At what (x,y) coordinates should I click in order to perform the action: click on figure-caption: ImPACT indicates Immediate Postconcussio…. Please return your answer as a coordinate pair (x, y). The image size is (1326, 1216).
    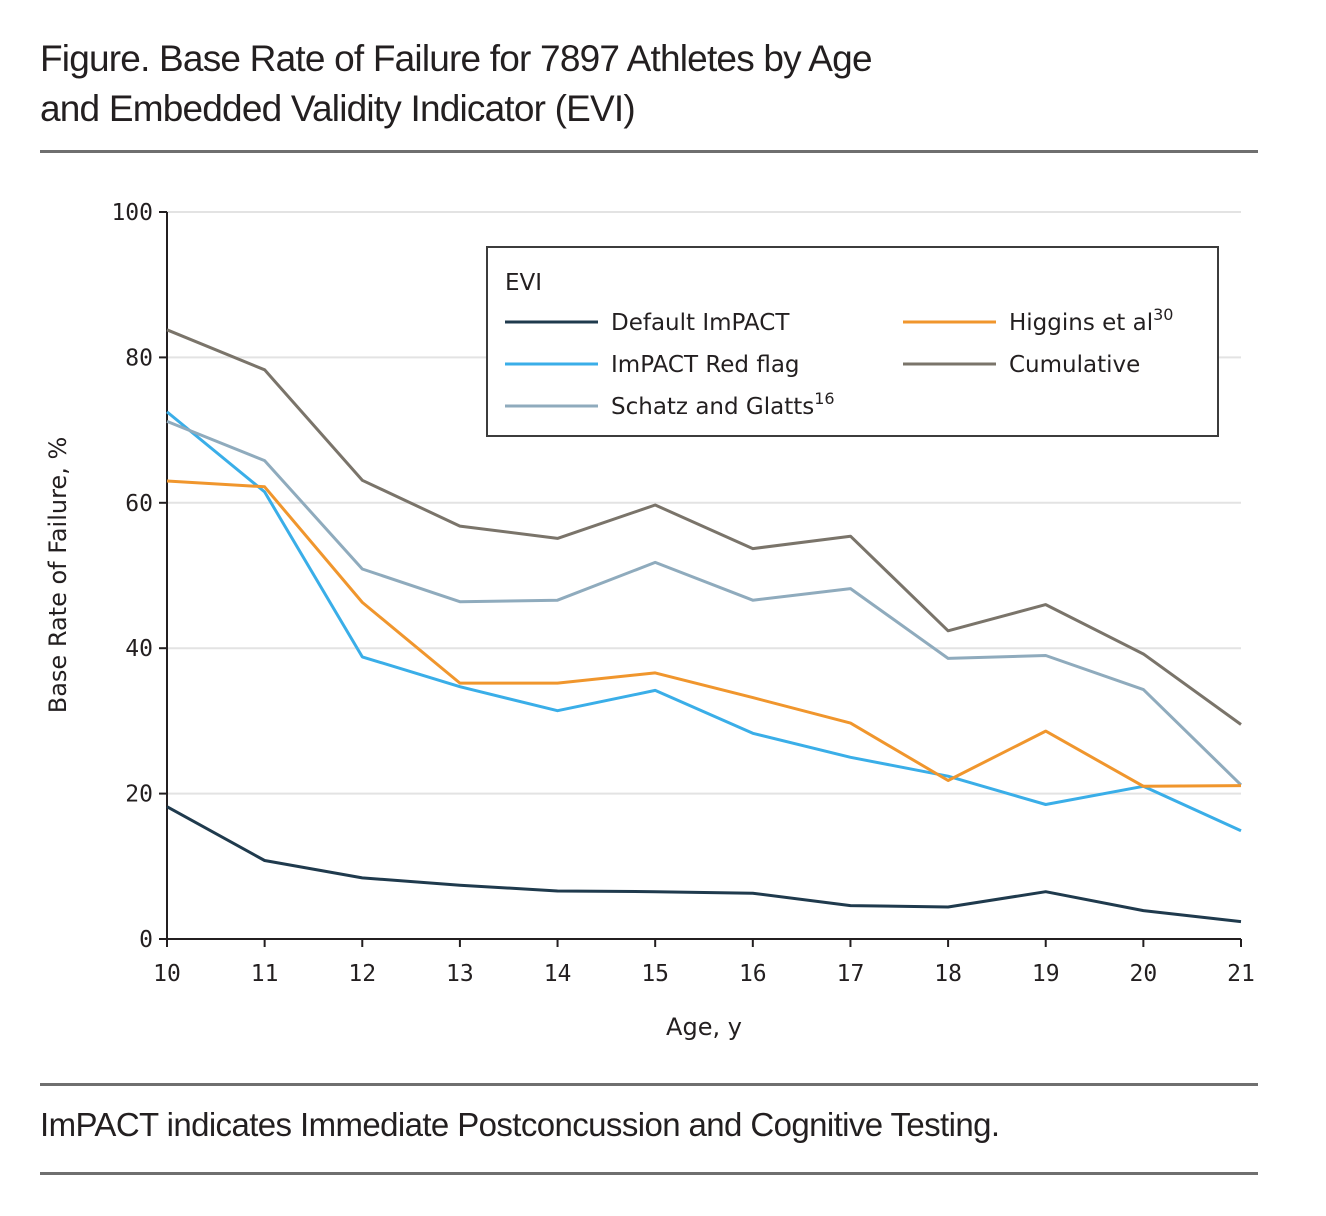
    Looking at the image, I should click on (520, 1124).